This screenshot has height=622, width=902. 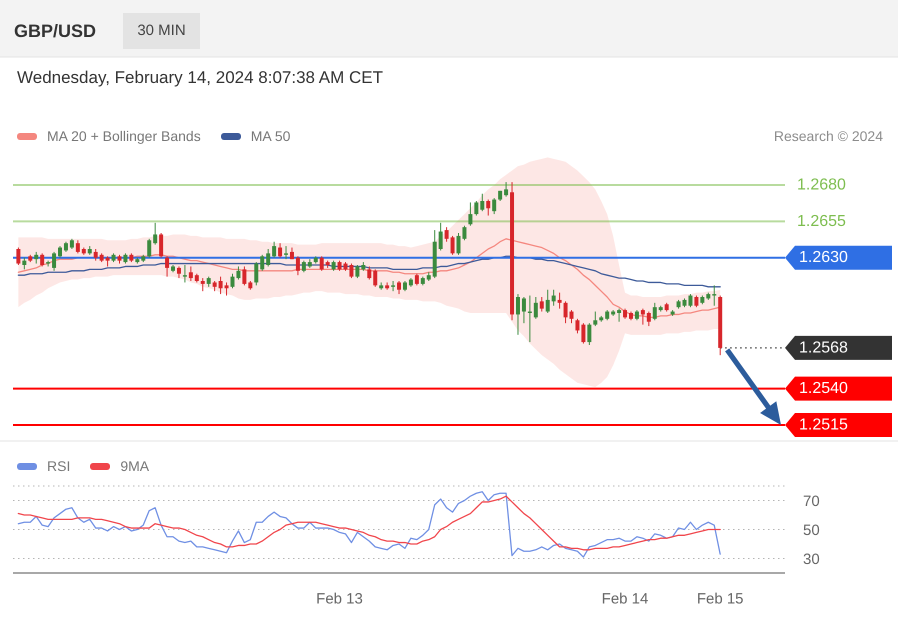 What do you see at coordinates (625, 599) in the screenshot?
I see `x-tick-label: Feb 14` at bounding box center [625, 599].